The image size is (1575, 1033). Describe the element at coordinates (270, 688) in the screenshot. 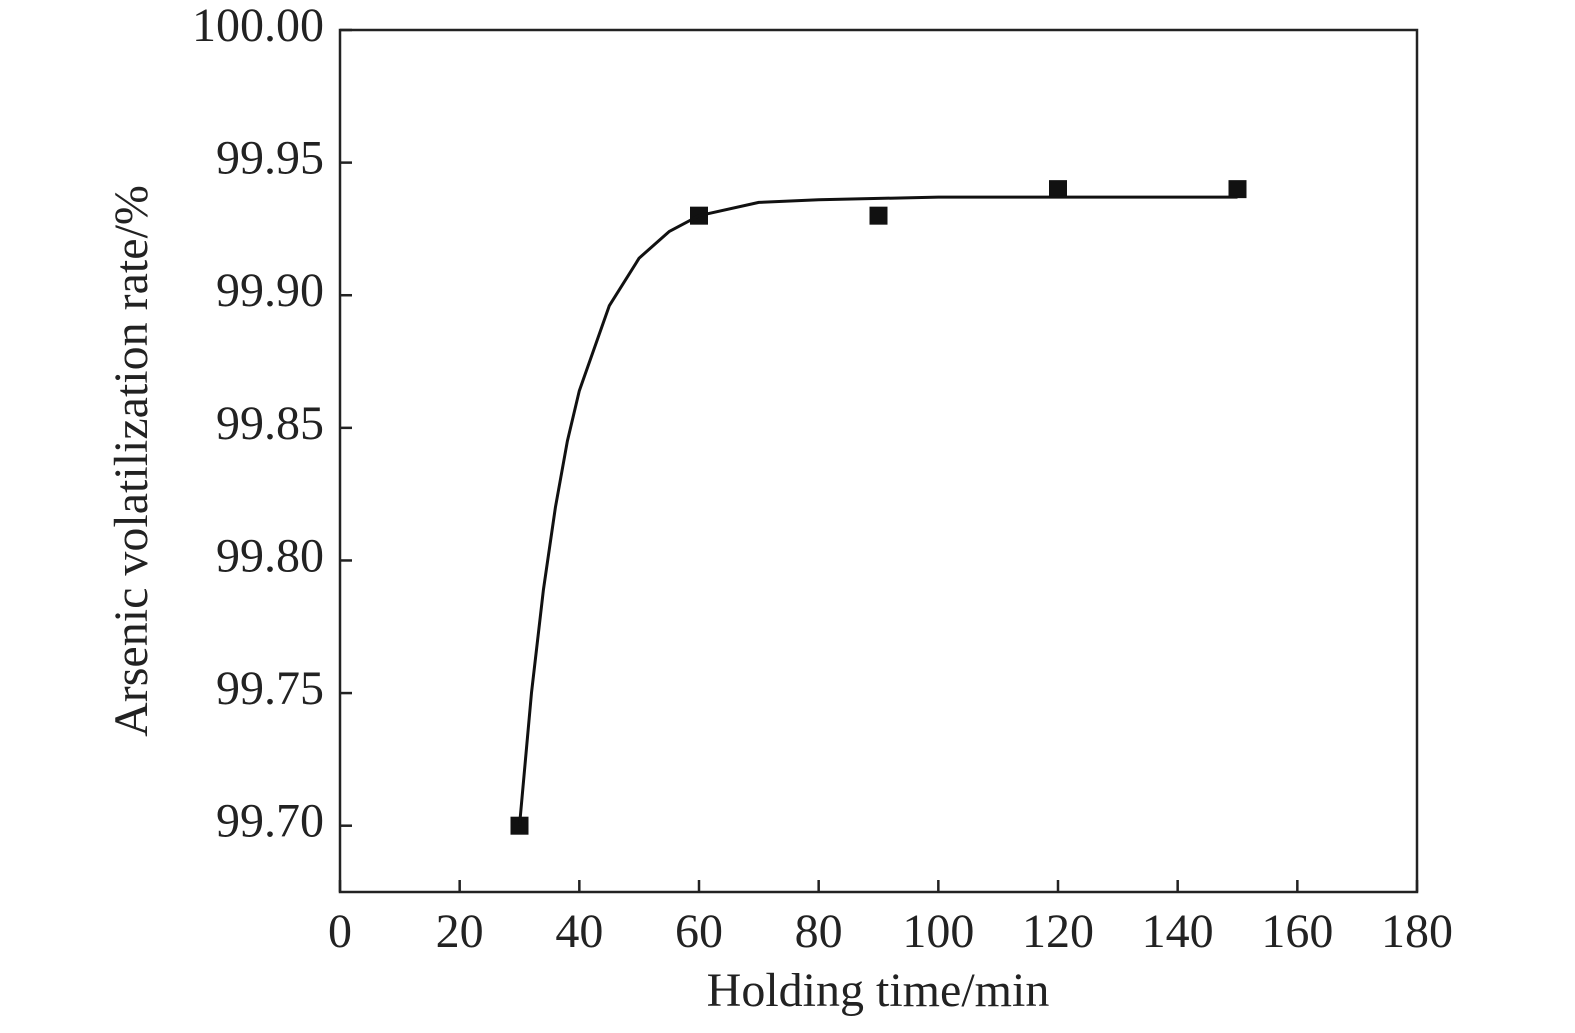

I see `y-tick-label: 99.75` at that location.